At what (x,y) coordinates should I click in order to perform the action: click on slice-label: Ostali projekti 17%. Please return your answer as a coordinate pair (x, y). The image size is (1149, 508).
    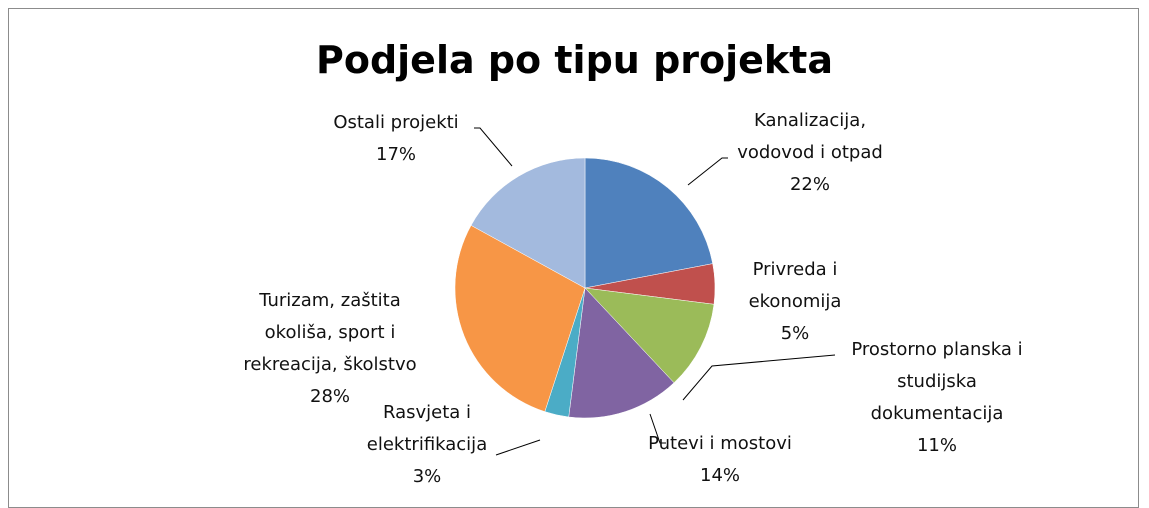
    Looking at the image, I should click on (395, 139).